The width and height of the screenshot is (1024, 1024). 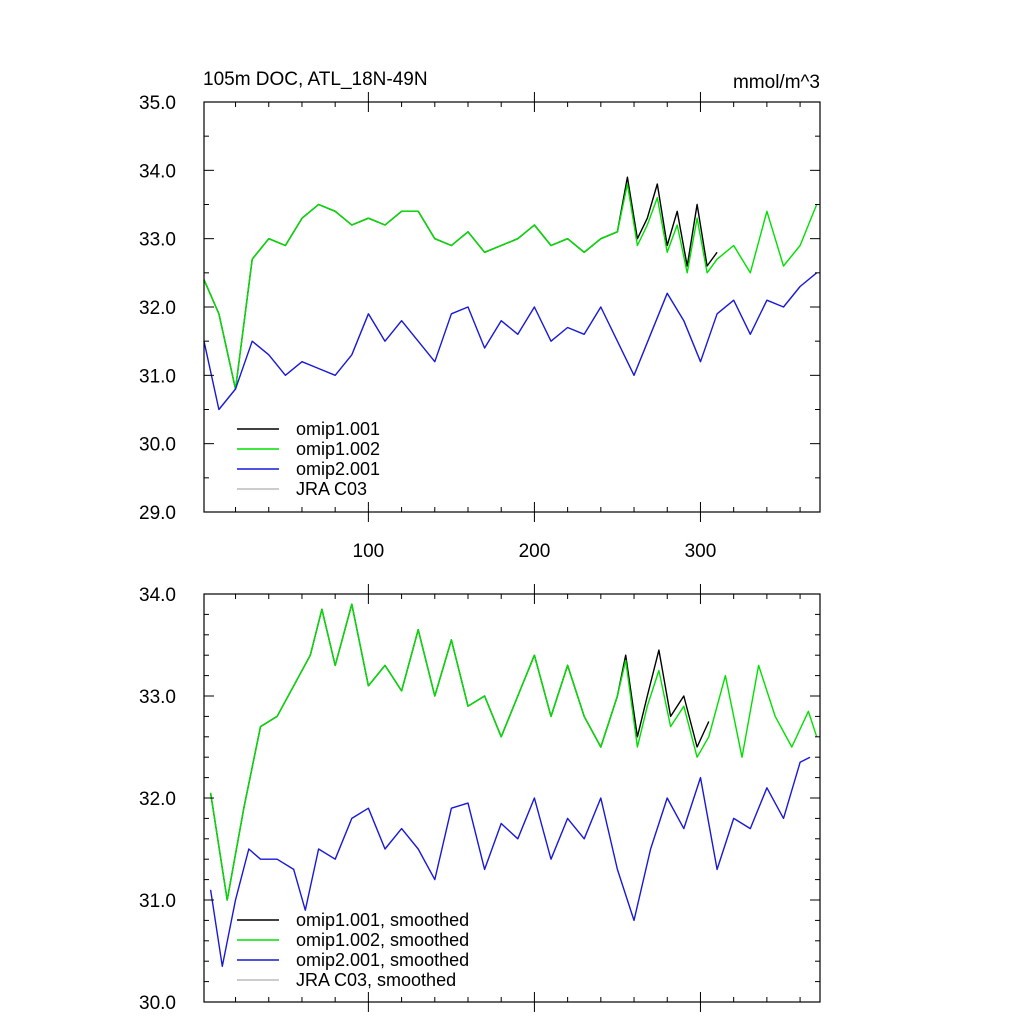 What do you see at coordinates (510, 861) in the screenshot?
I see `series-line-omip2-001-smoothed` at bounding box center [510, 861].